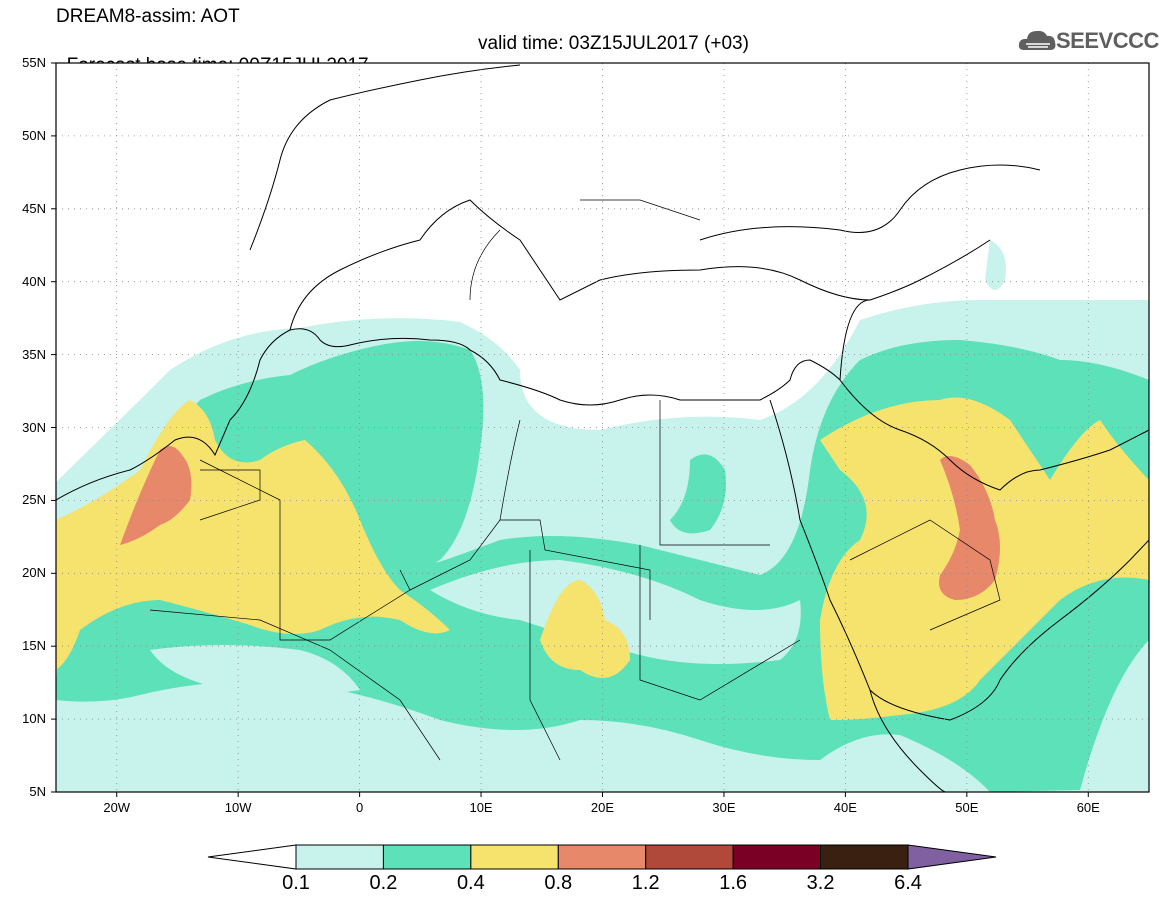  What do you see at coordinates (148, 16) in the screenshot?
I see `map-title: DREAM8-assim: AOT` at bounding box center [148, 16].